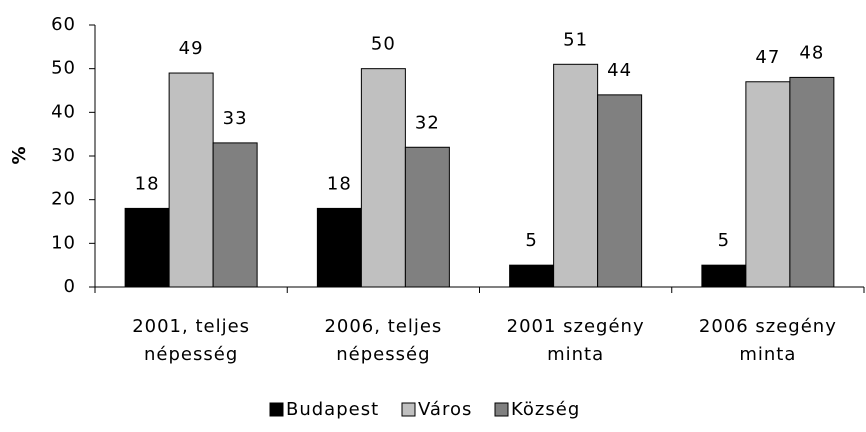 The width and height of the screenshot is (866, 432). Describe the element at coordinates (445, 409) in the screenshot. I see `legend-label: Város` at that location.